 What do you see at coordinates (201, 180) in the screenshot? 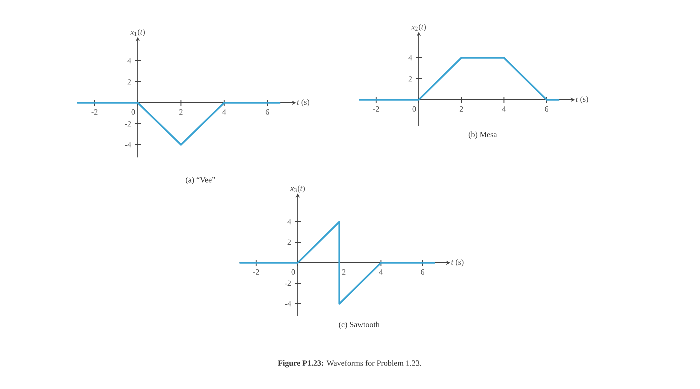
I see `text: (a) “Vee”` at bounding box center [201, 180].